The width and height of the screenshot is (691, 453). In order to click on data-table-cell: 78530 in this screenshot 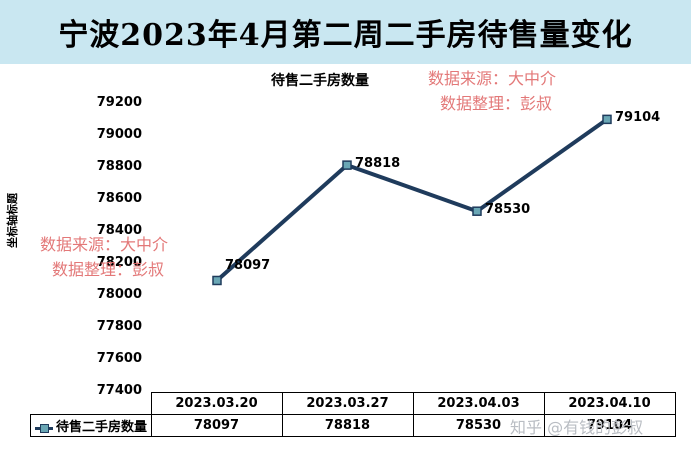, I will do `click(478, 425)`.